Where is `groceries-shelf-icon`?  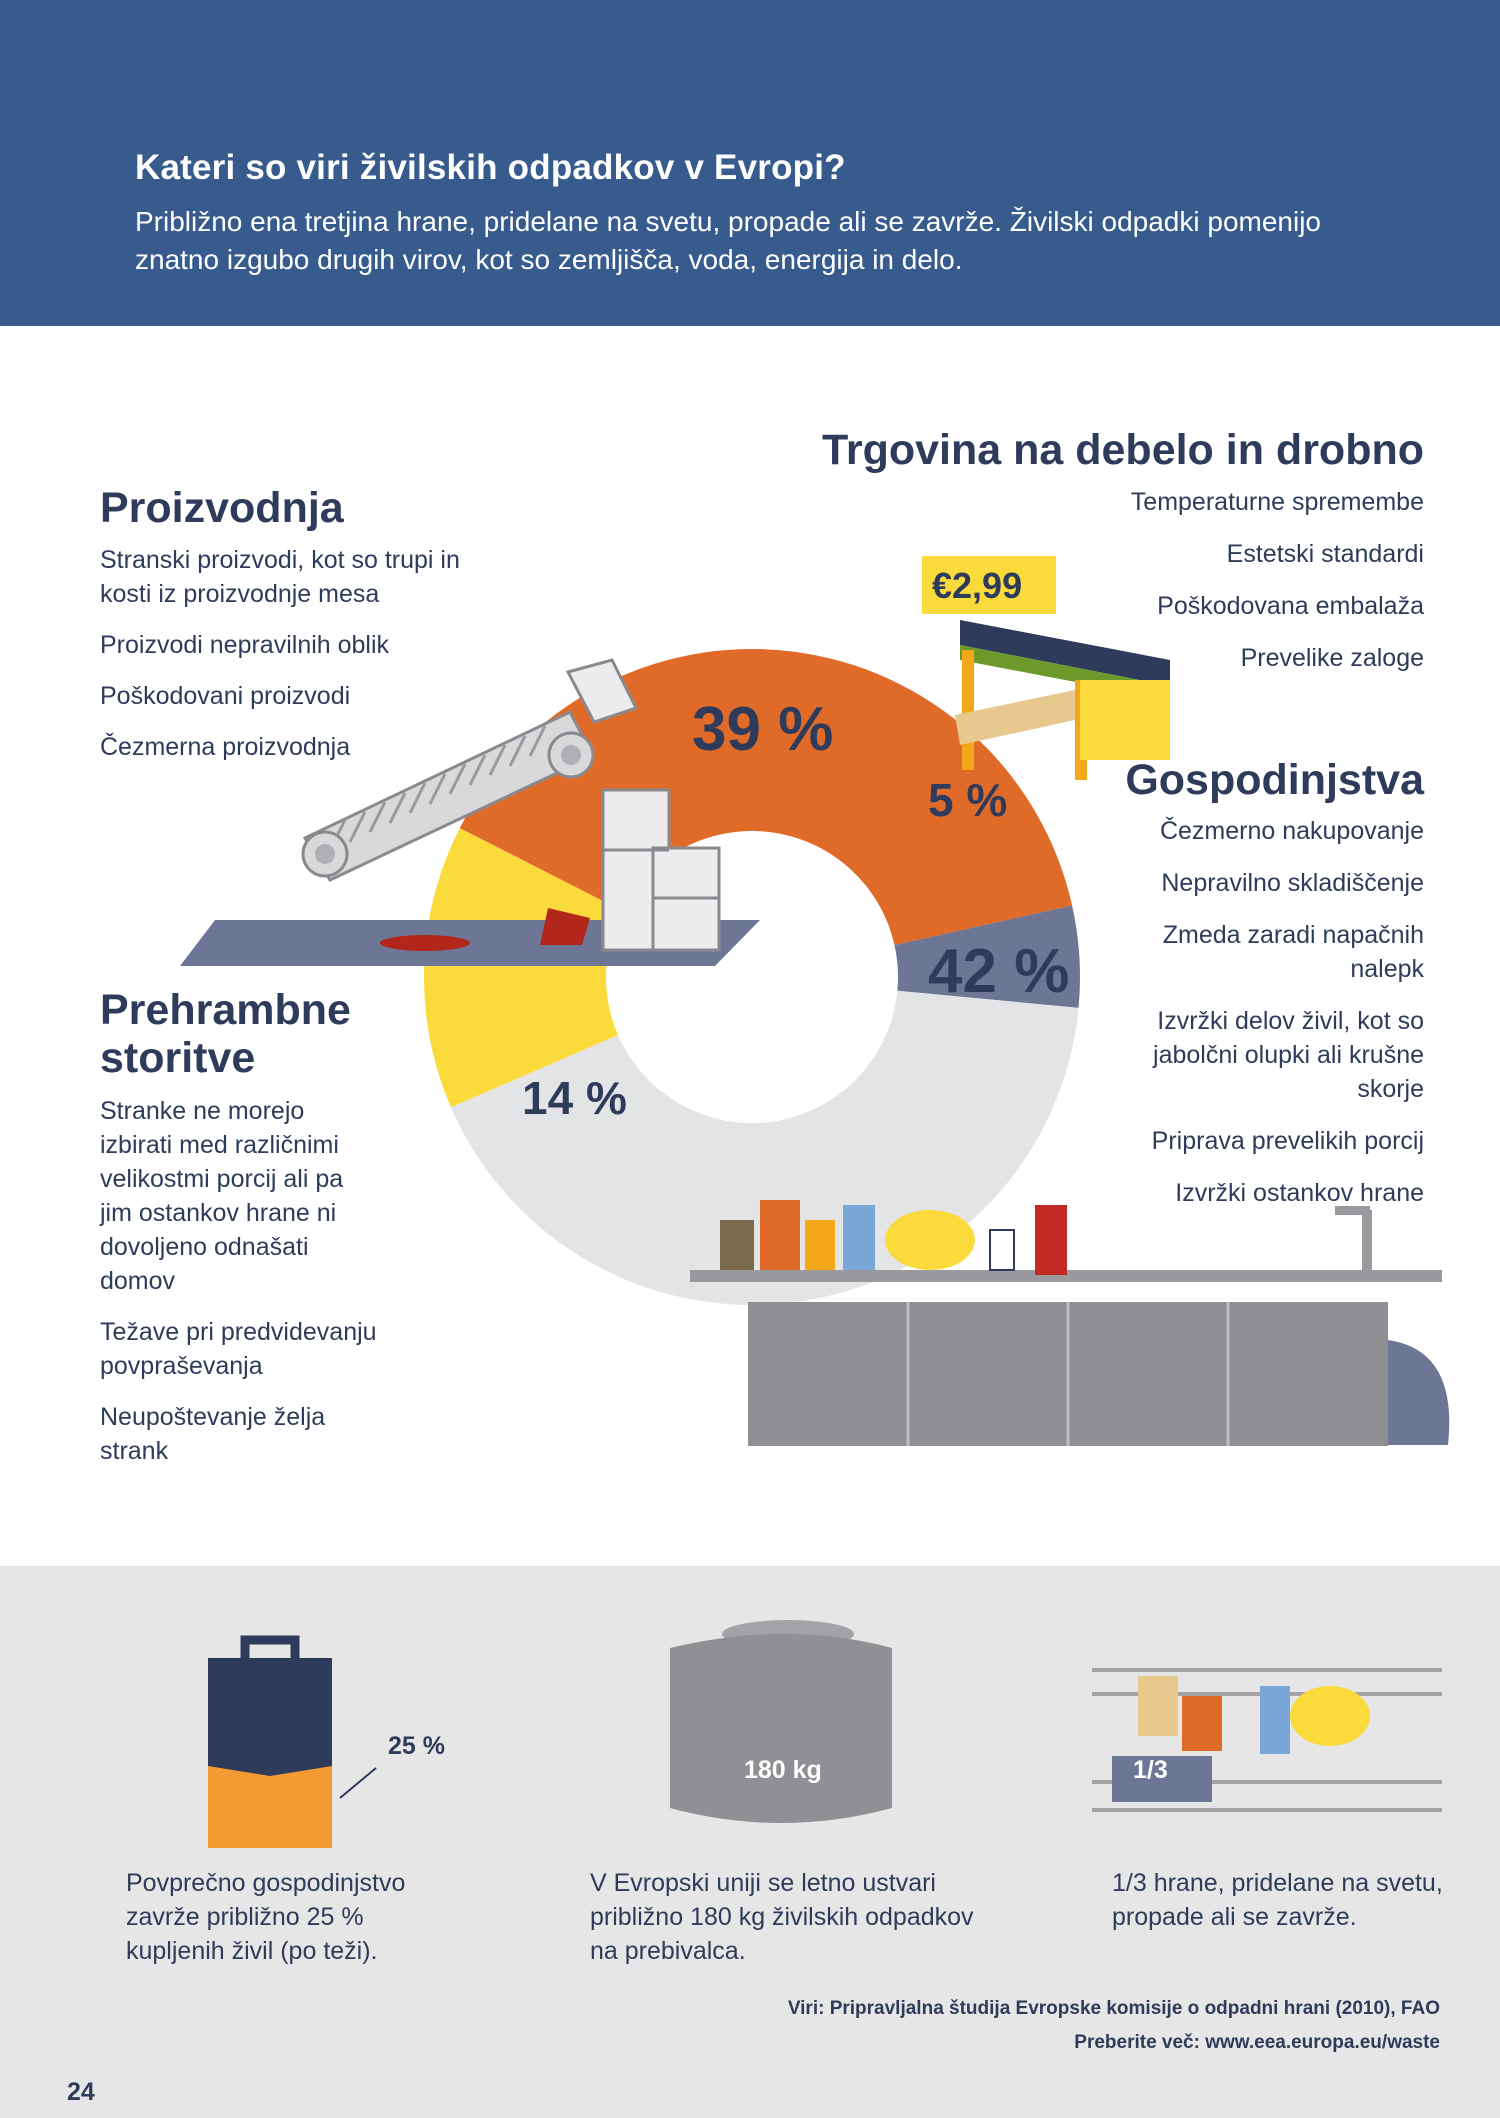
groceries-shelf-icon is located at coordinates (1267, 1740).